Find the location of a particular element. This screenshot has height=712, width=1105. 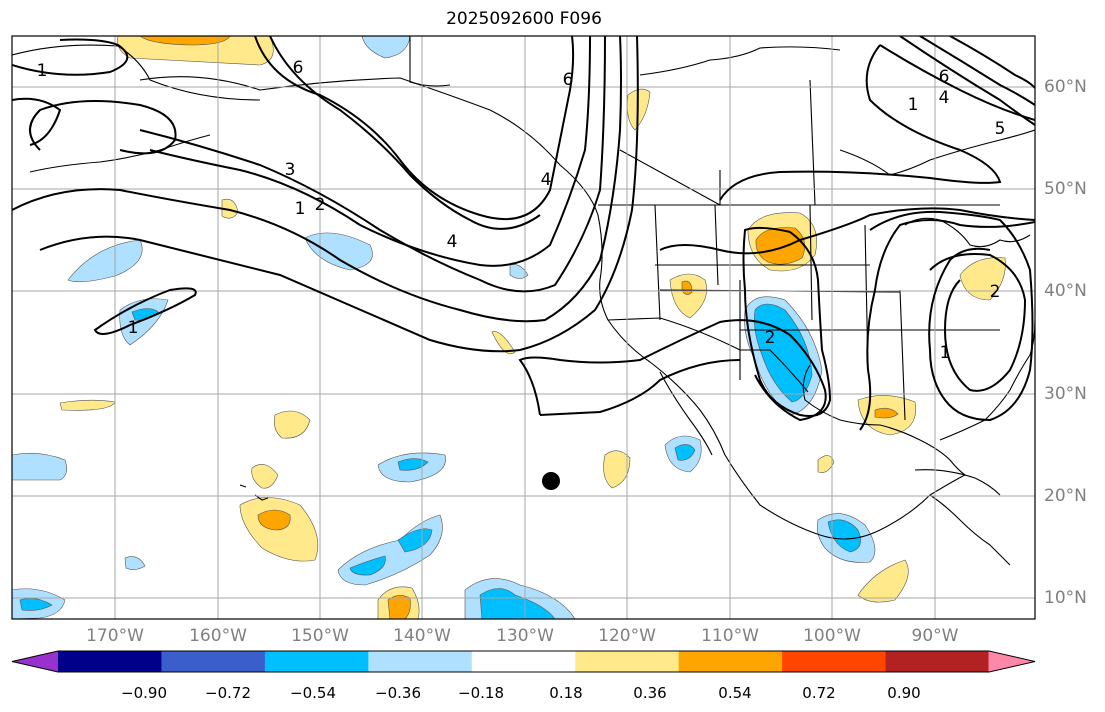

map-title: 2025092600 F096 is located at coordinates (524, 19).